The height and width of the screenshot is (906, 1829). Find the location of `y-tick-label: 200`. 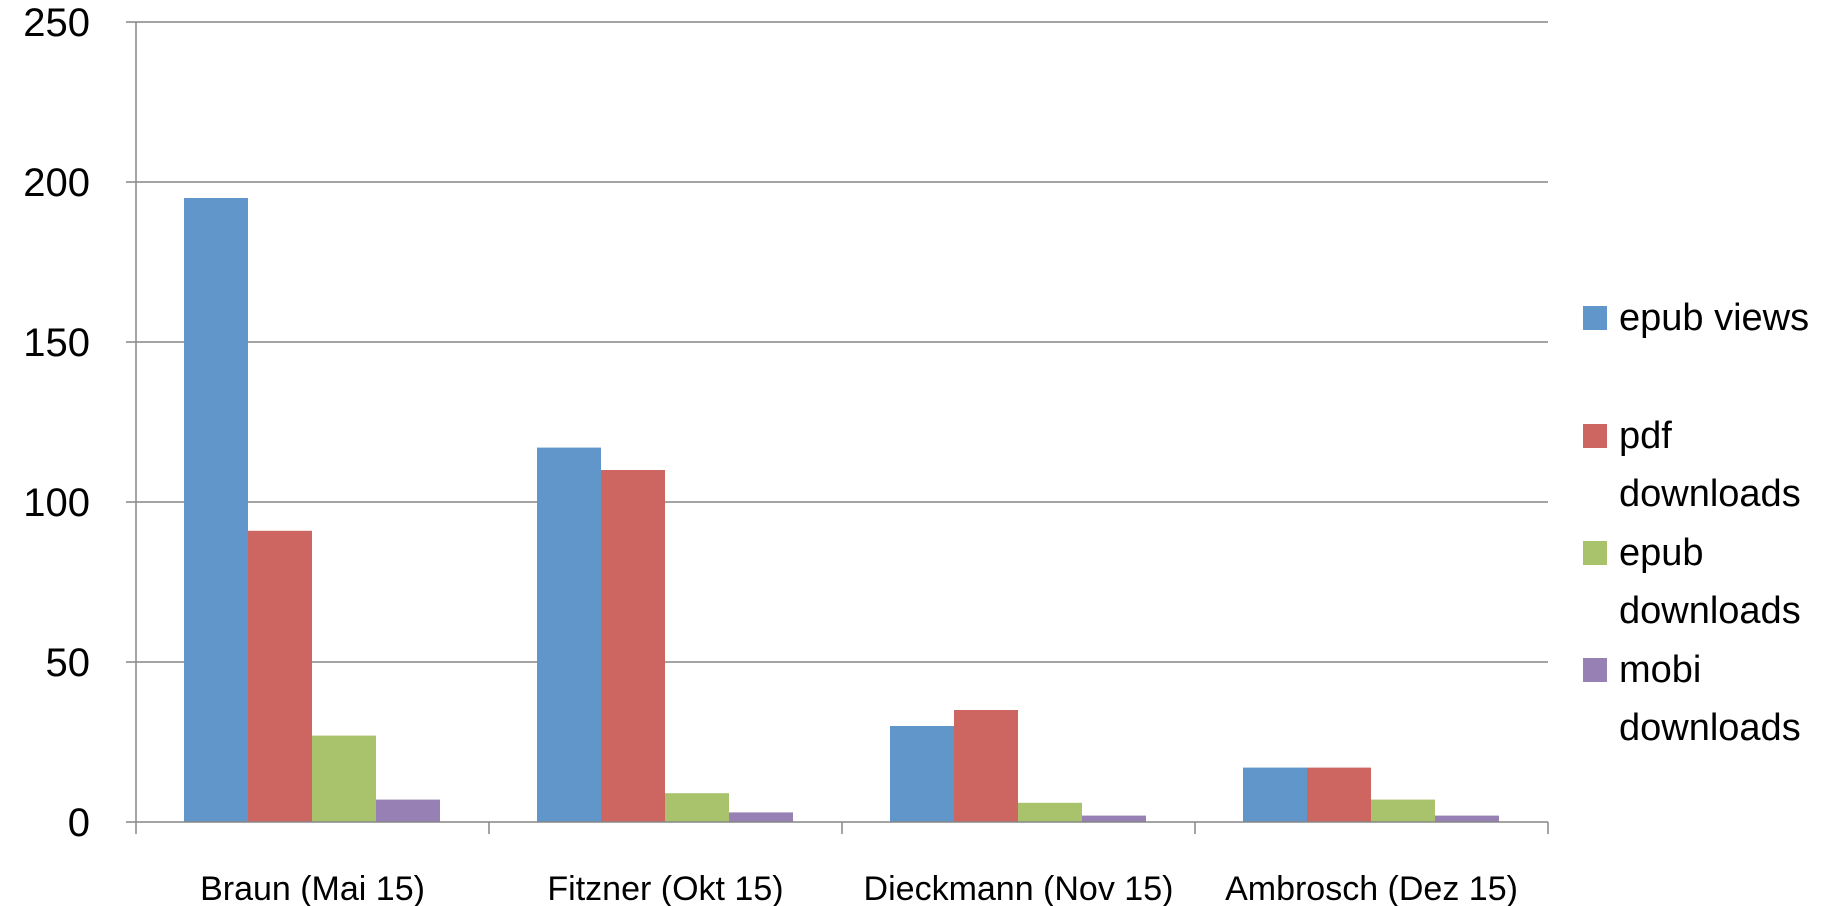

y-tick-label: 200 is located at coordinates (56, 183).